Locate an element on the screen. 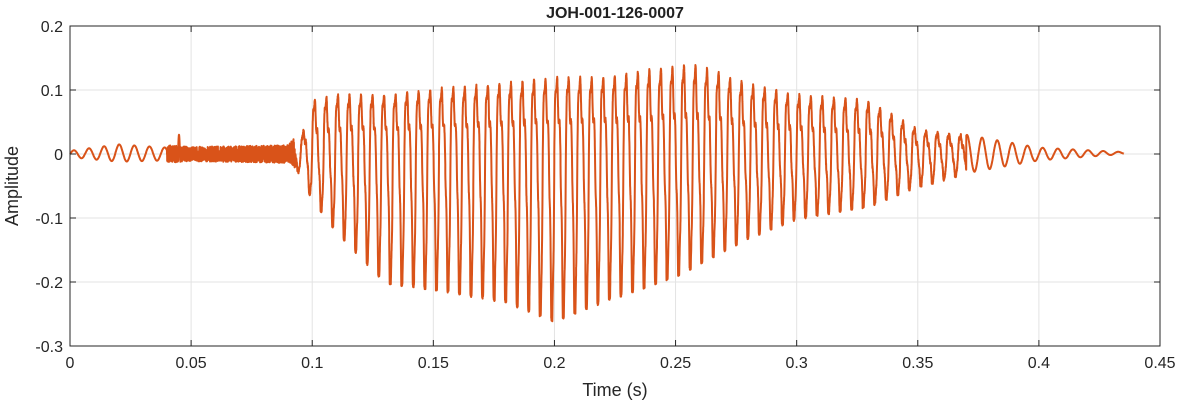  y-tick-label: 0 is located at coordinates (58, 155).